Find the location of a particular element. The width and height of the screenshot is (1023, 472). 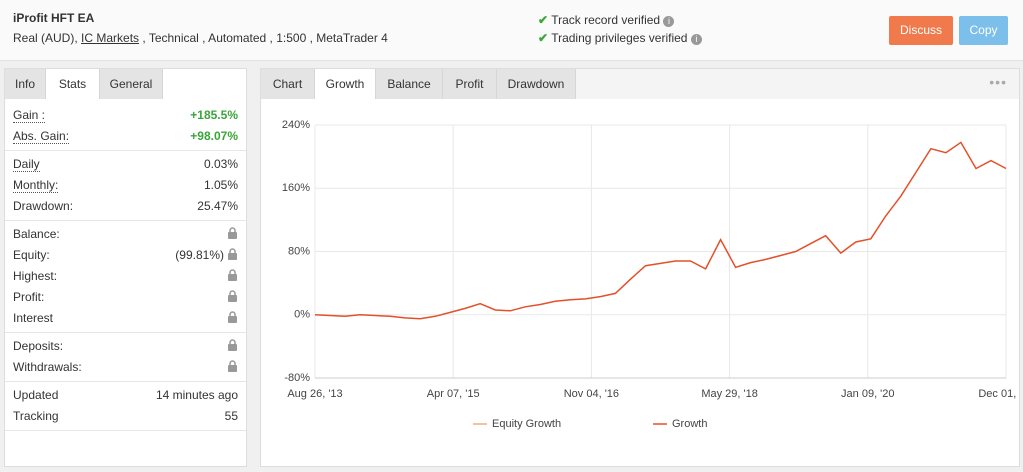

tab: Balance is located at coordinates (409, 84).